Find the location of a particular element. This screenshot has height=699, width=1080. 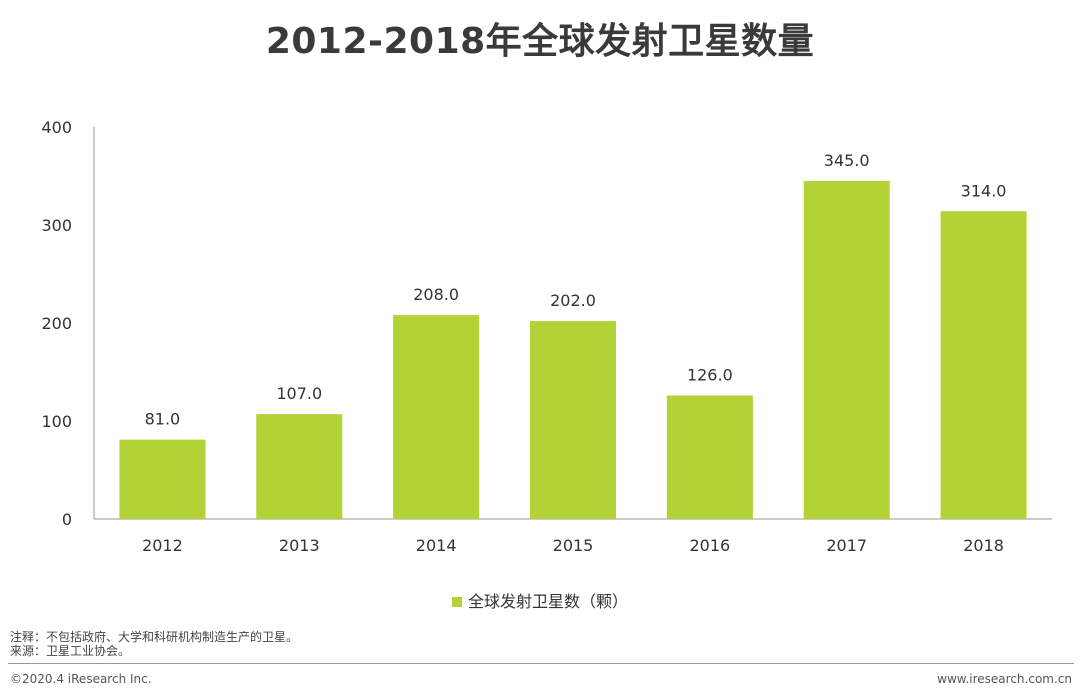

legend-swatch is located at coordinates (456, 601).